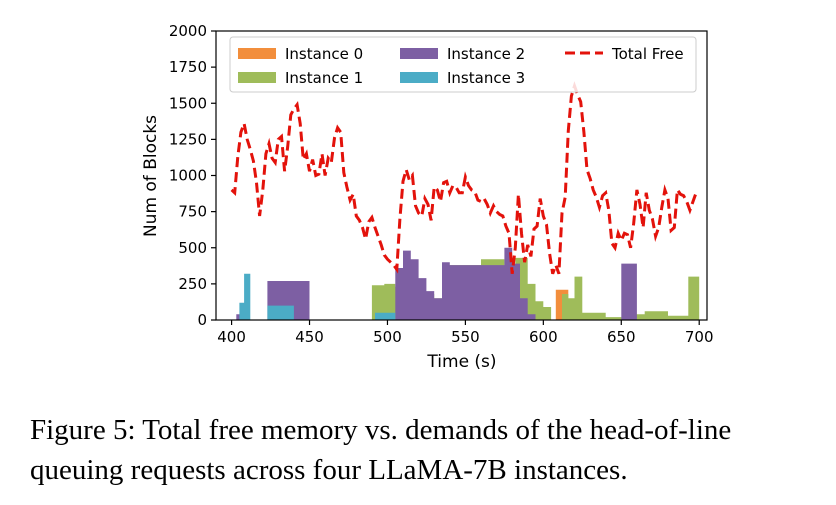 The width and height of the screenshot is (836, 505). I want to click on legend-label-instance-3: Instance 3, so click(486, 78).